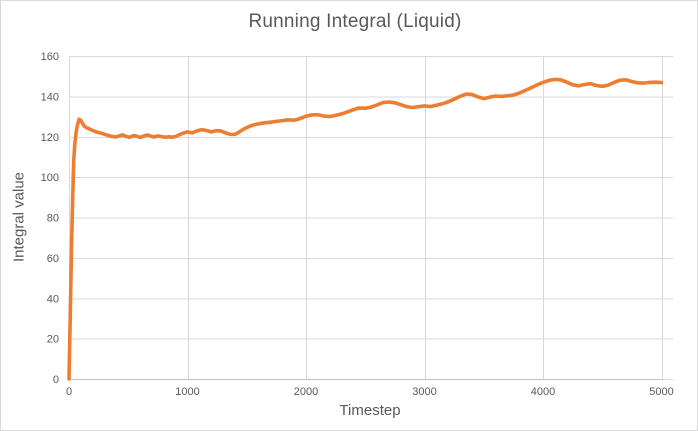 Image resolution: width=698 pixels, height=431 pixels. What do you see at coordinates (370, 410) in the screenshot?
I see `x-axis-title: Timestep` at bounding box center [370, 410].